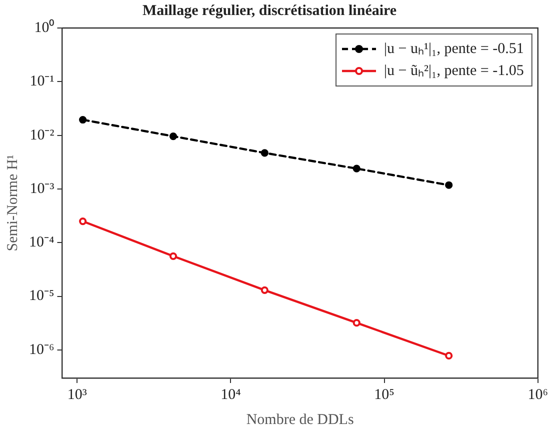  I want to click on y-tick-label: 10⁻⁶, so click(41, 350).